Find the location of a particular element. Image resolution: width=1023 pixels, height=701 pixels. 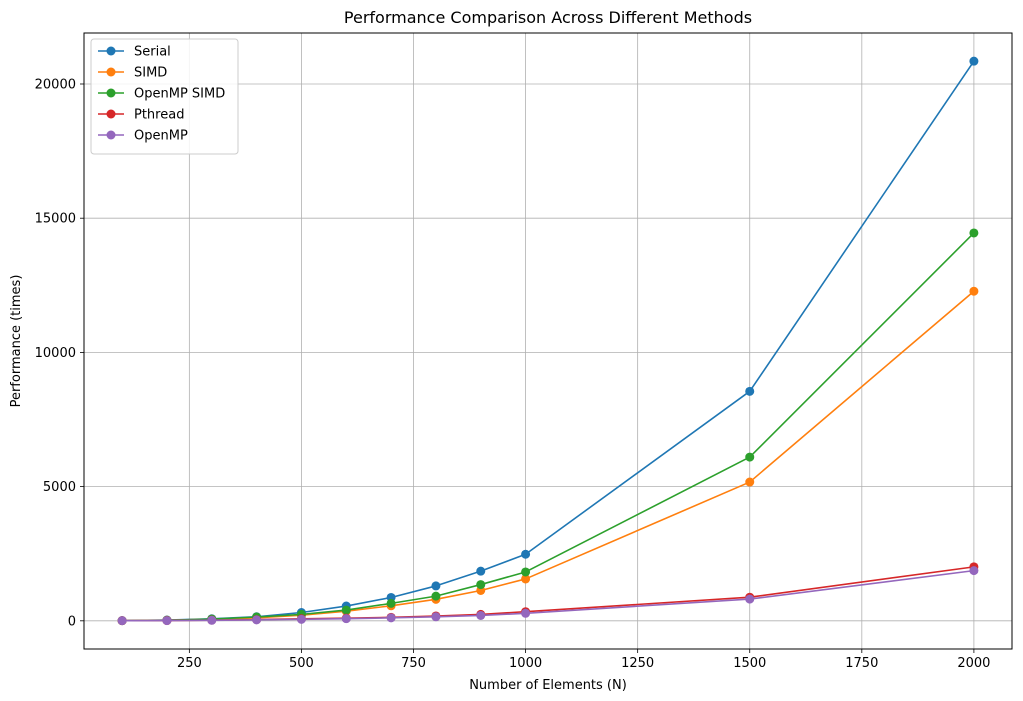

x-tick-label: 1250 is located at coordinates (637, 663).